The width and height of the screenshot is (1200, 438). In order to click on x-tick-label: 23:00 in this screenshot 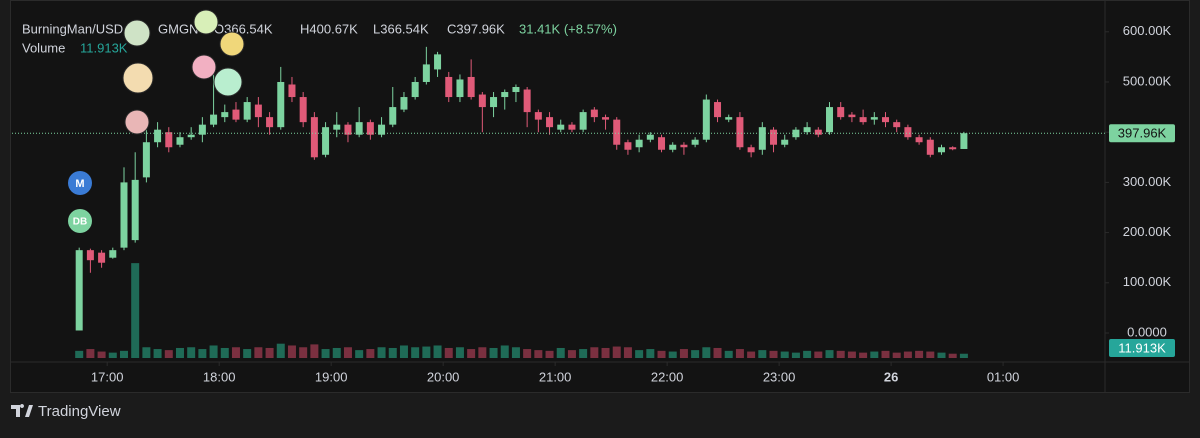, I will do `click(779, 376)`.